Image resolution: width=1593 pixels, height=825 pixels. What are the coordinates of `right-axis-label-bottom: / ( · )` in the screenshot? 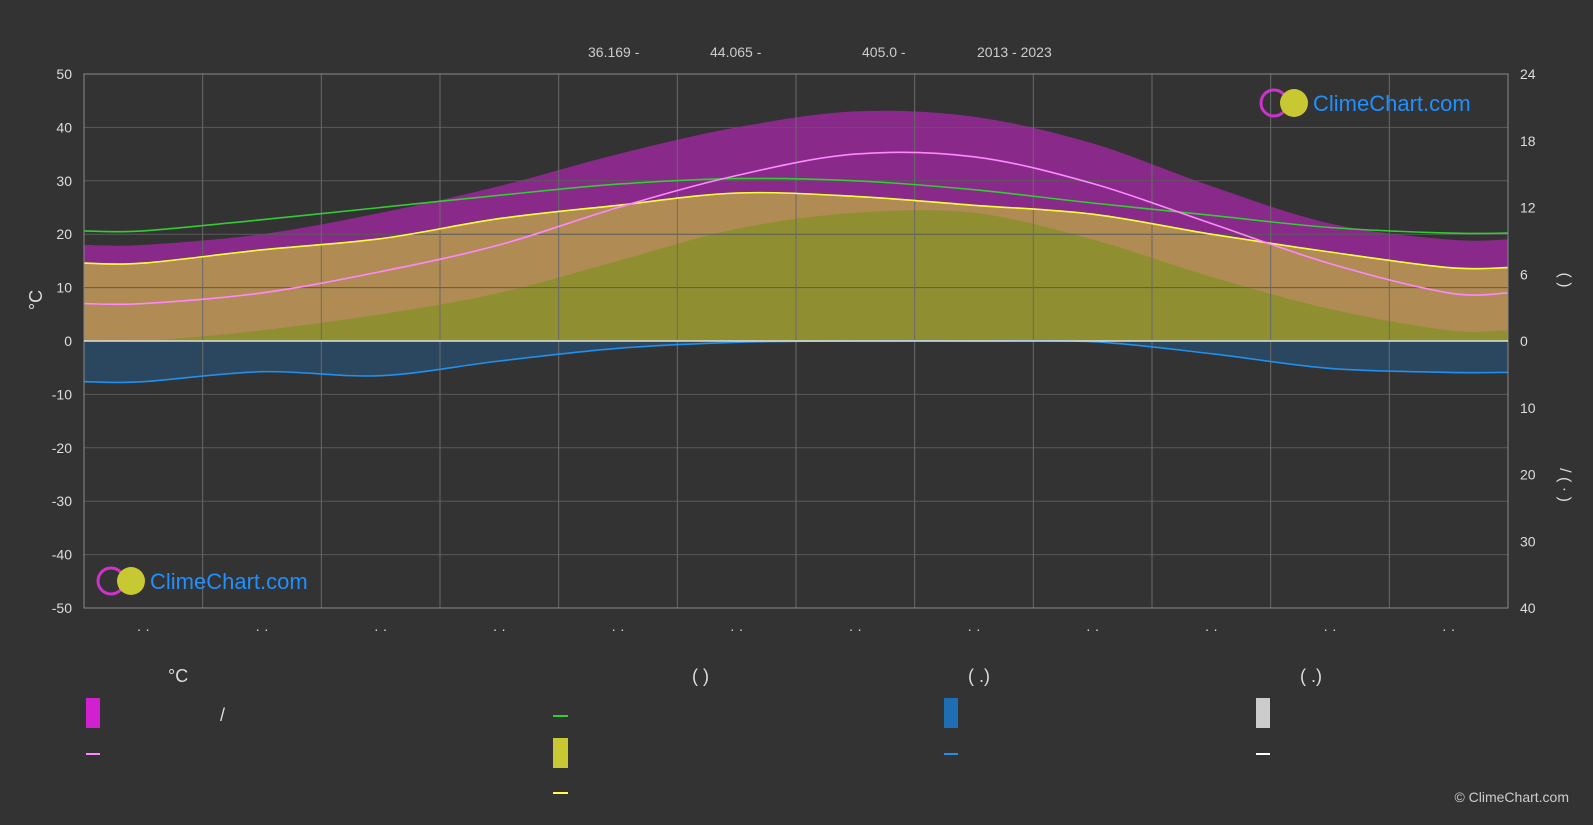 It's located at (1564, 485).